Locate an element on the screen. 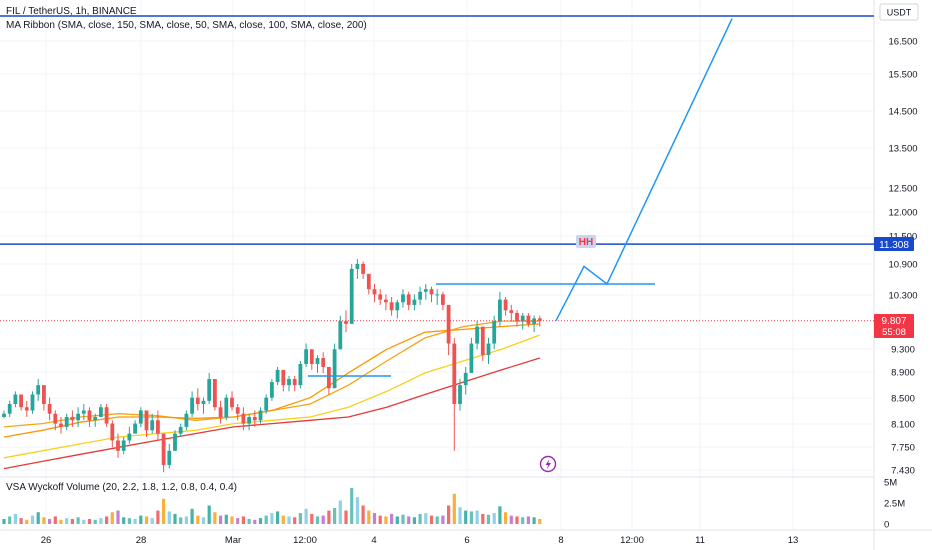  currency-box is located at coordinates (899, 12).